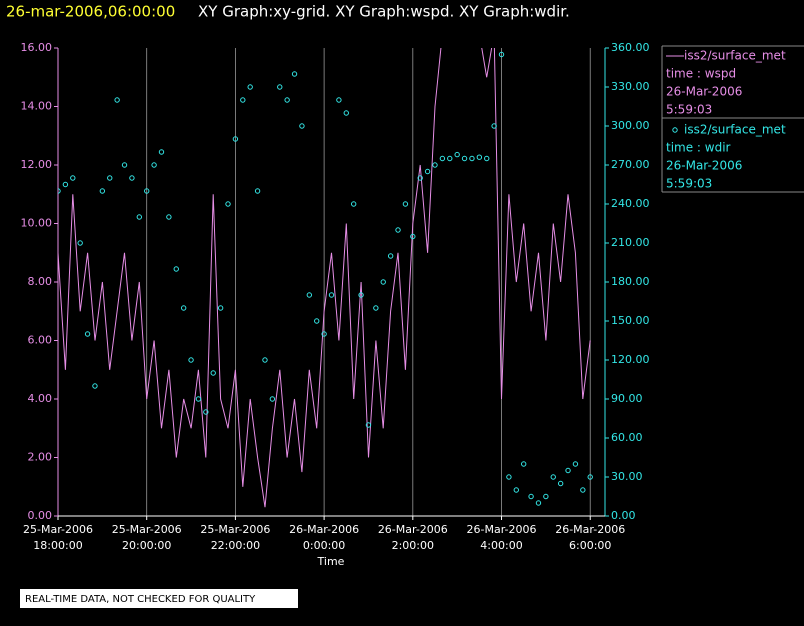  Describe the element at coordinates (331, 561) in the screenshot. I see `x-axis-label: Time` at that location.